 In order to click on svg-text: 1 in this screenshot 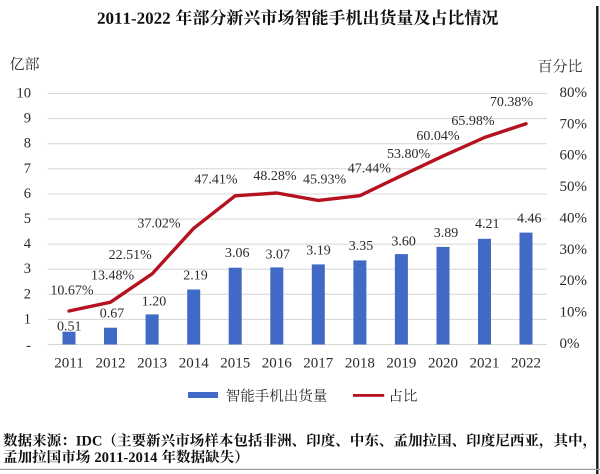, I will do `click(27, 319)`.